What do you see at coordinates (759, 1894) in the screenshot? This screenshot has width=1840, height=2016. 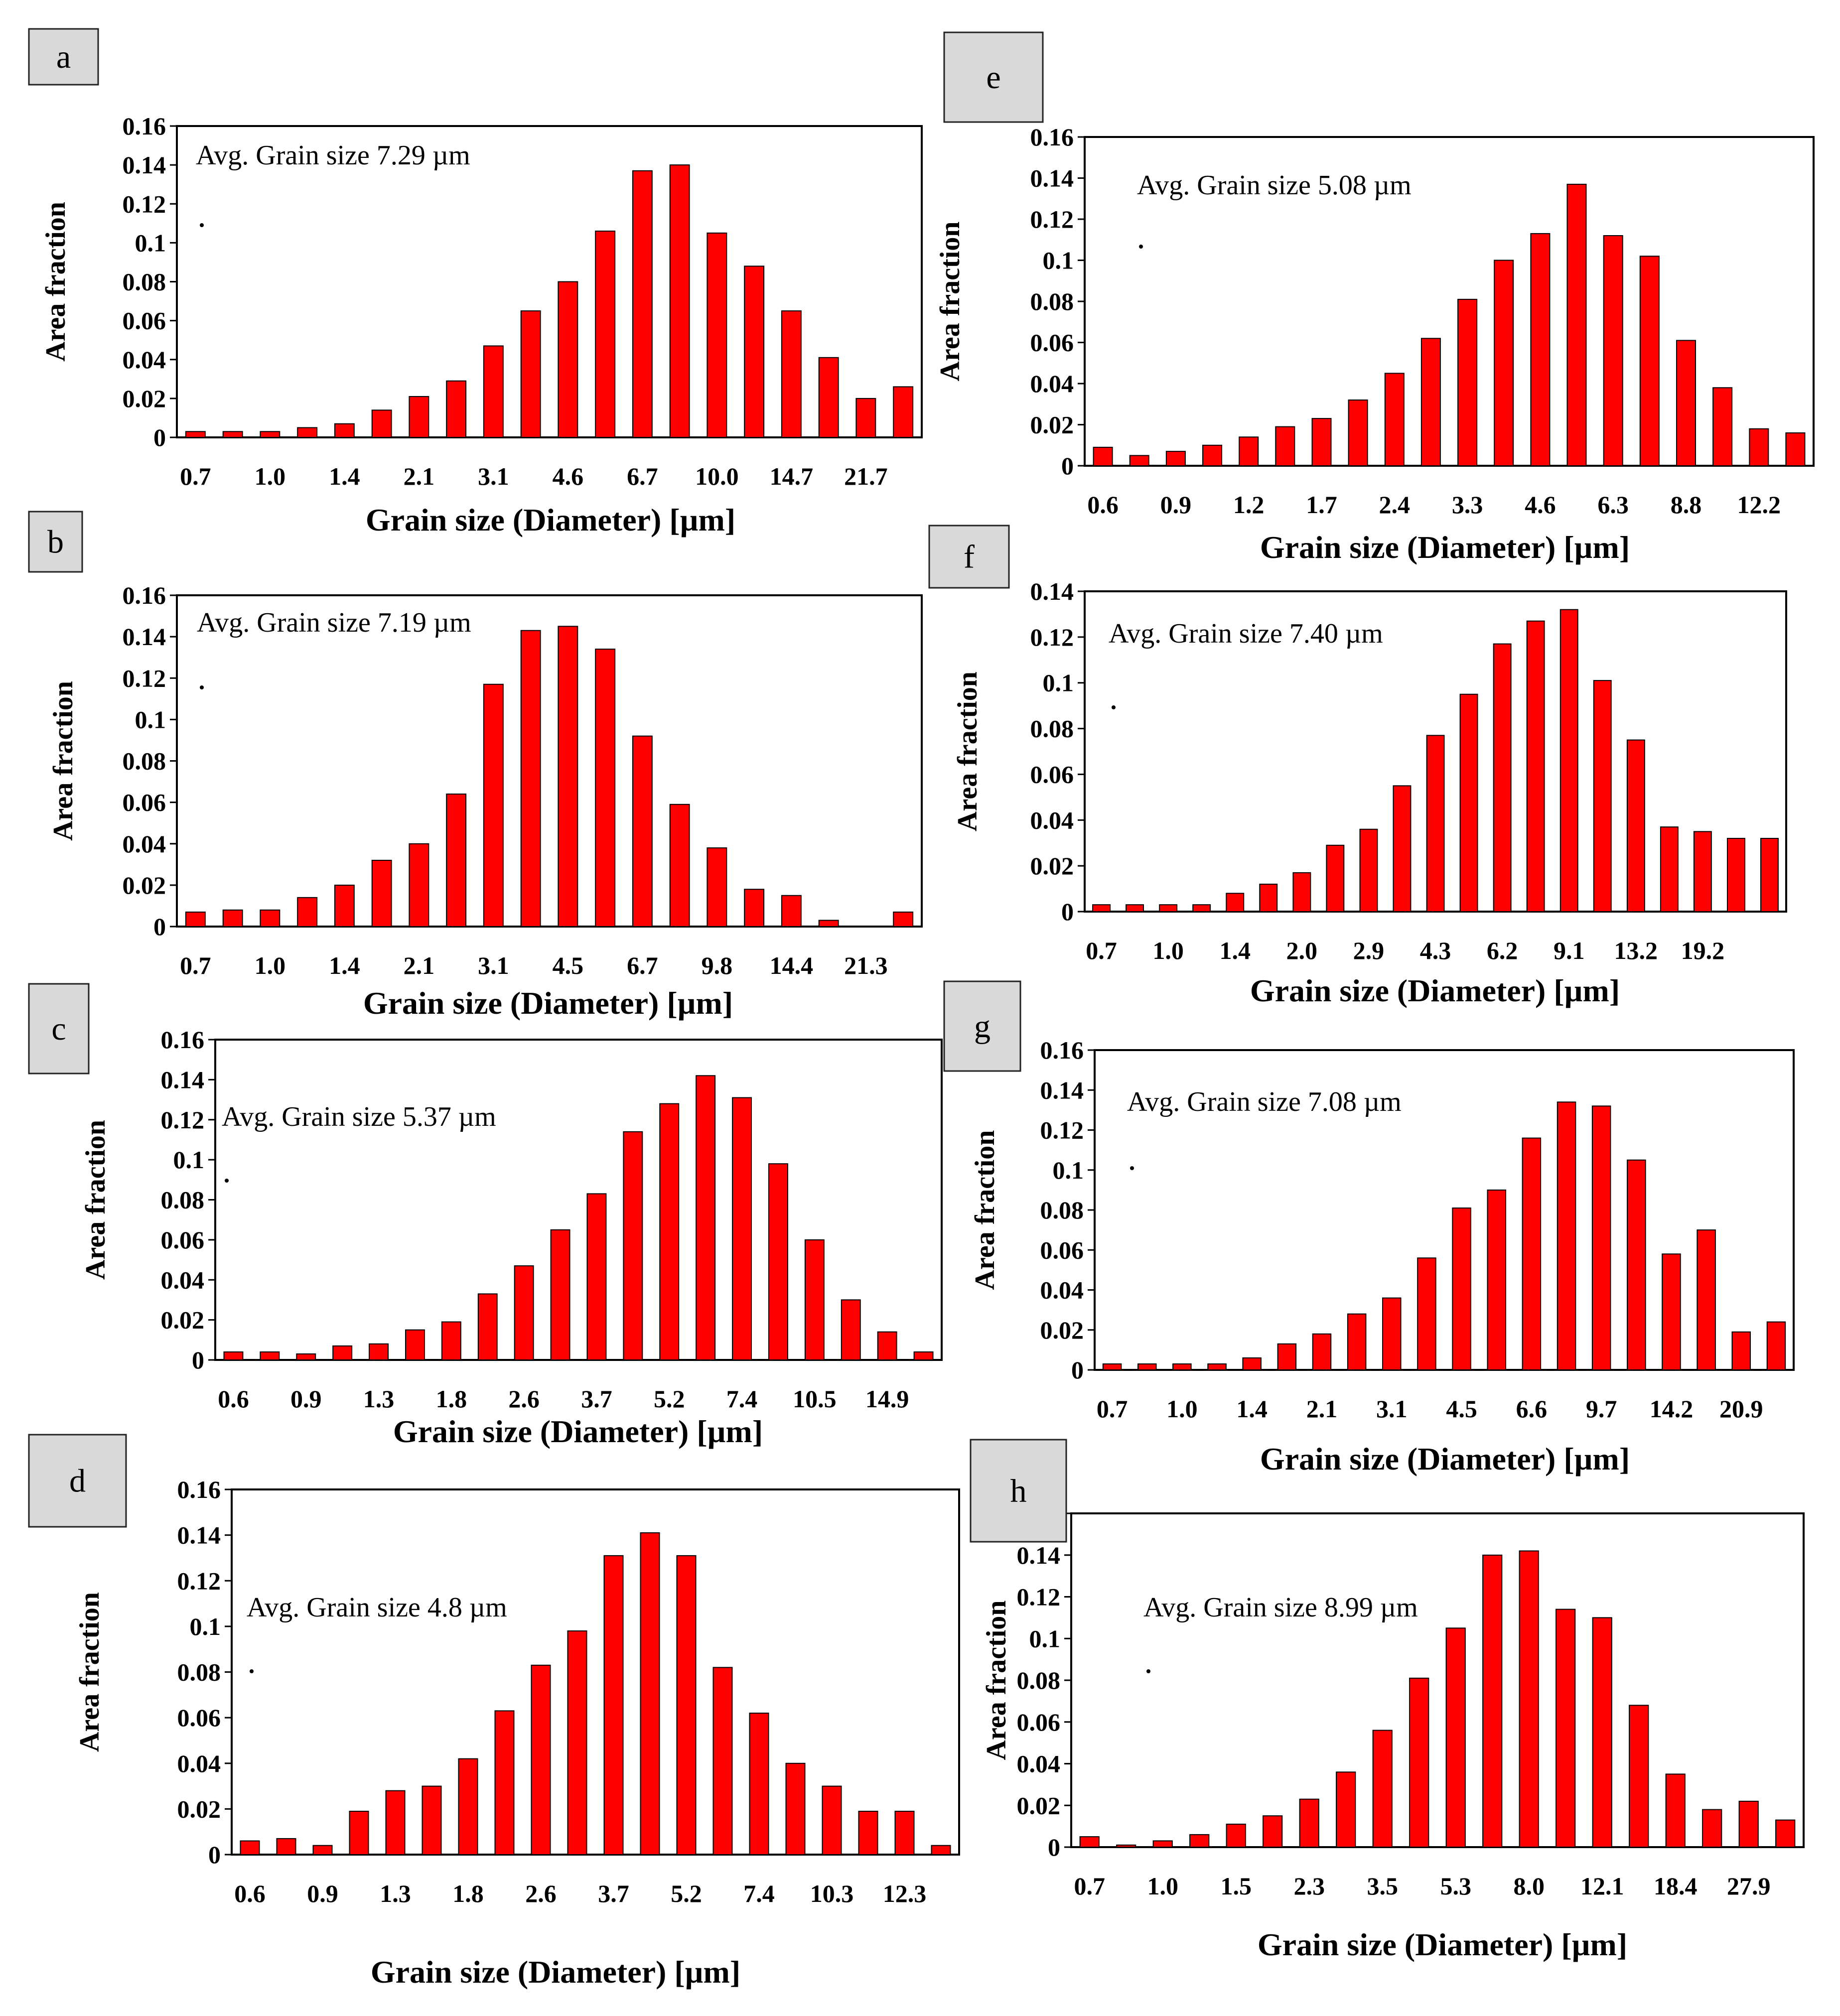 I see `x-tick-label: 7.4` at bounding box center [759, 1894].